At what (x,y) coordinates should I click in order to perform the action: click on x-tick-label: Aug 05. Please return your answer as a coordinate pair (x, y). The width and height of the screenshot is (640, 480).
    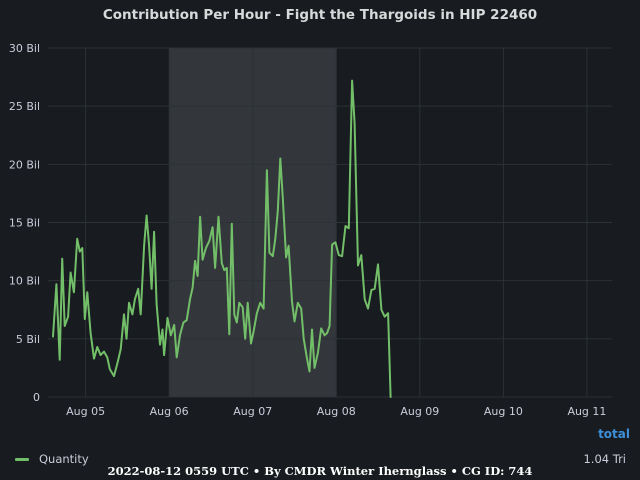
    Looking at the image, I should click on (85, 411).